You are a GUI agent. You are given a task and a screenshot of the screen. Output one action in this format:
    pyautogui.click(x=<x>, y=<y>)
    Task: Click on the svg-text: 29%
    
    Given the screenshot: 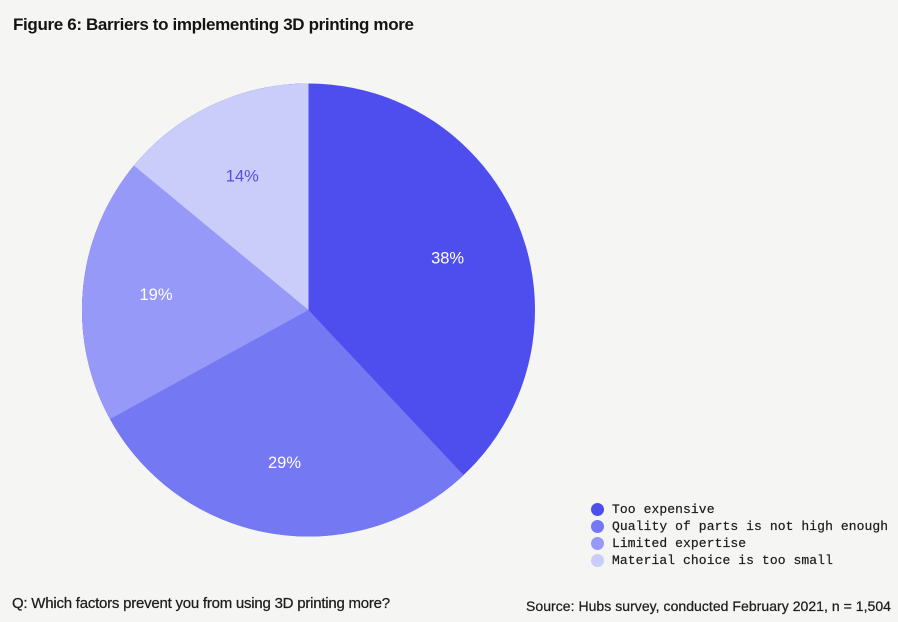 What is the action you would take?
    pyautogui.click(x=284, y=463)
    